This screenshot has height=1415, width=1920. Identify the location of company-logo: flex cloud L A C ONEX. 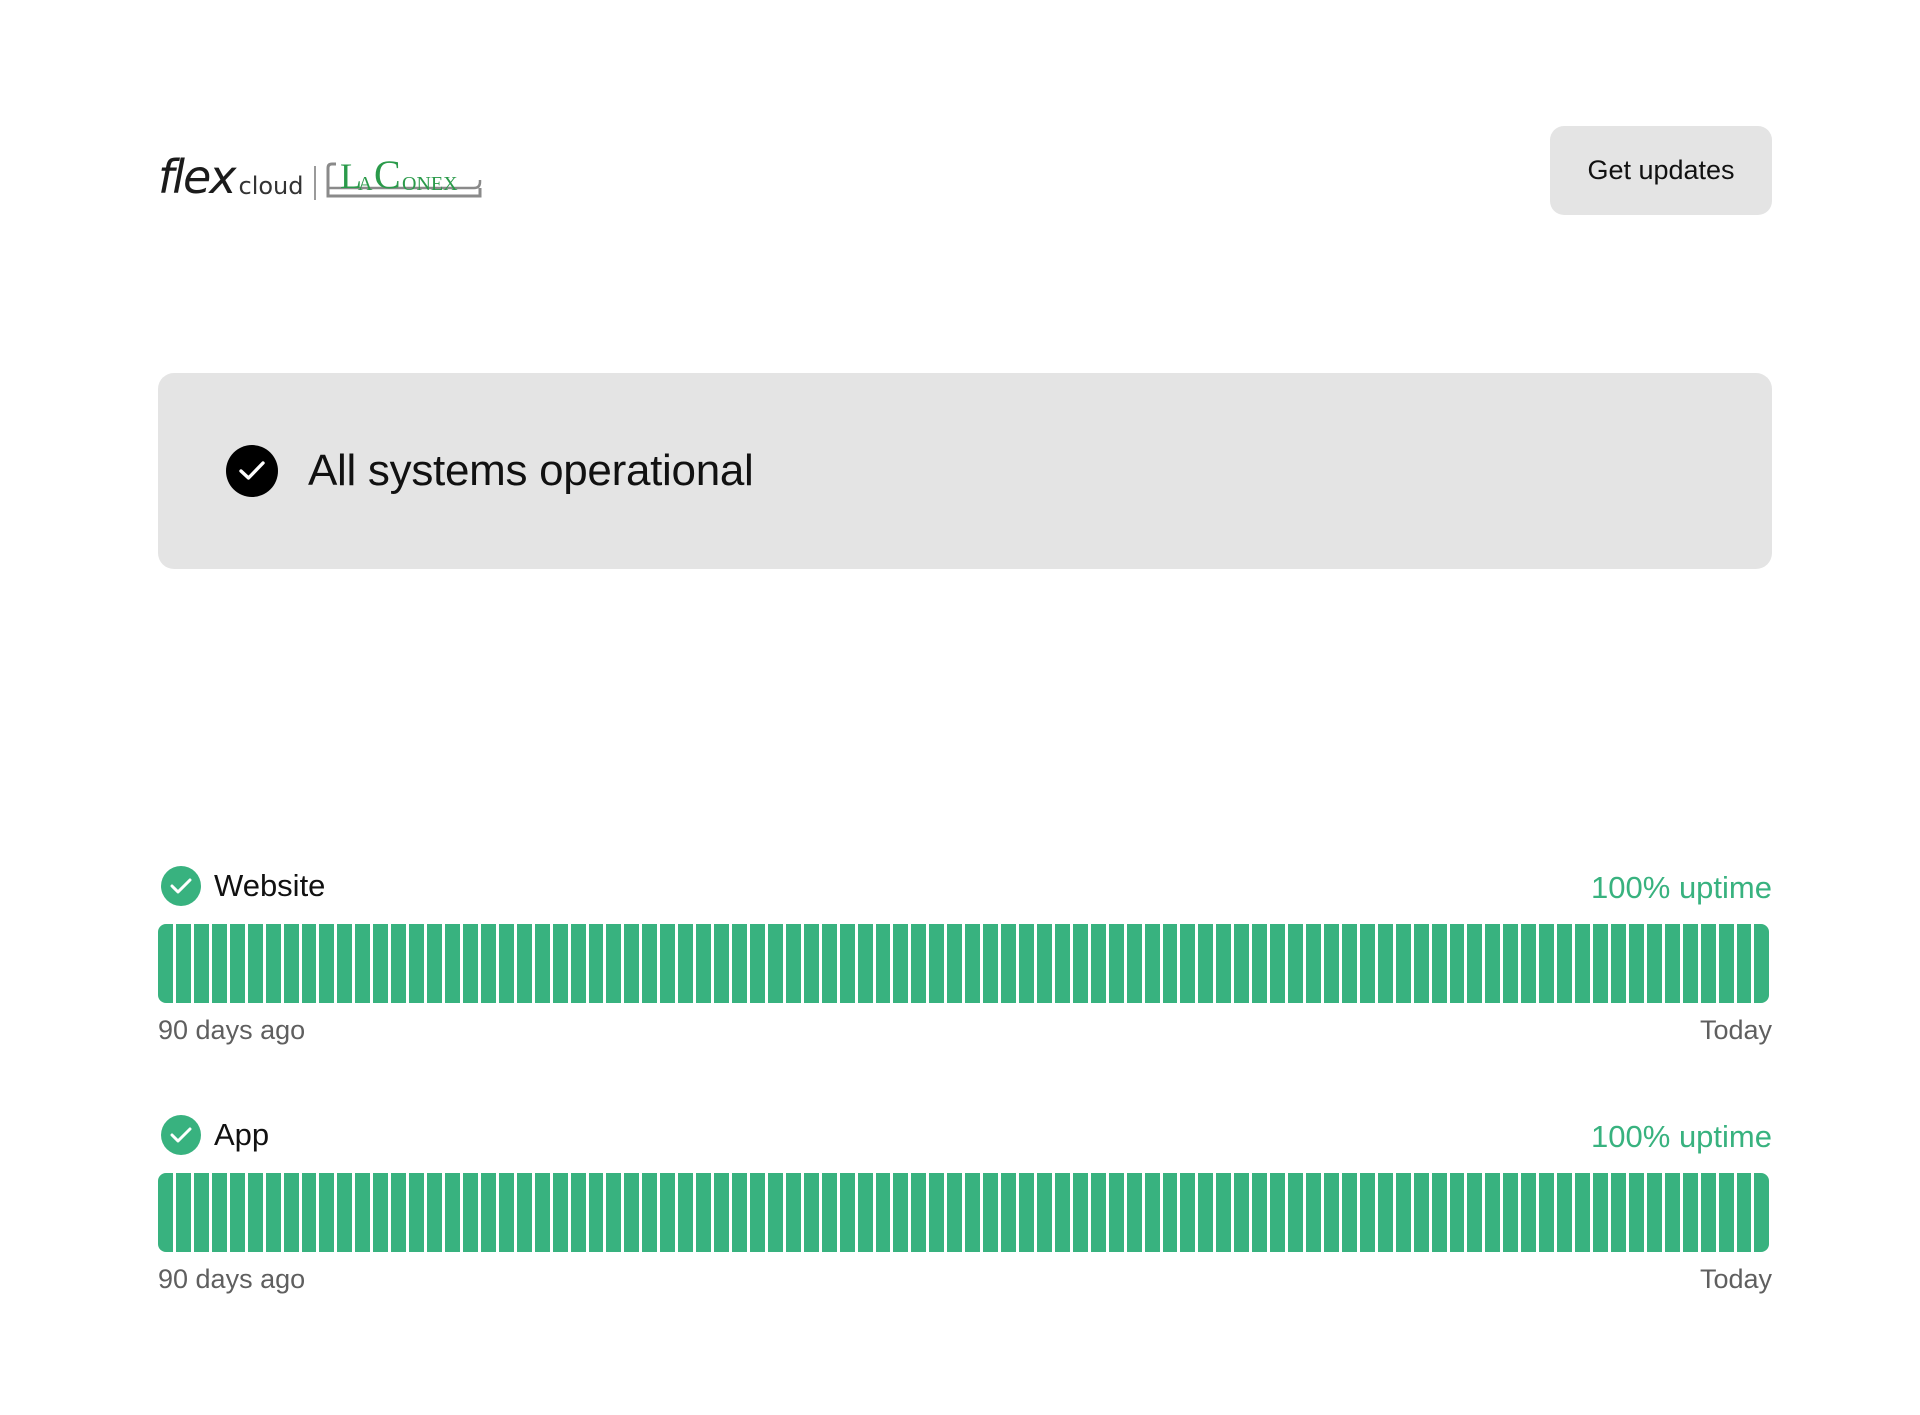
(321, 174).